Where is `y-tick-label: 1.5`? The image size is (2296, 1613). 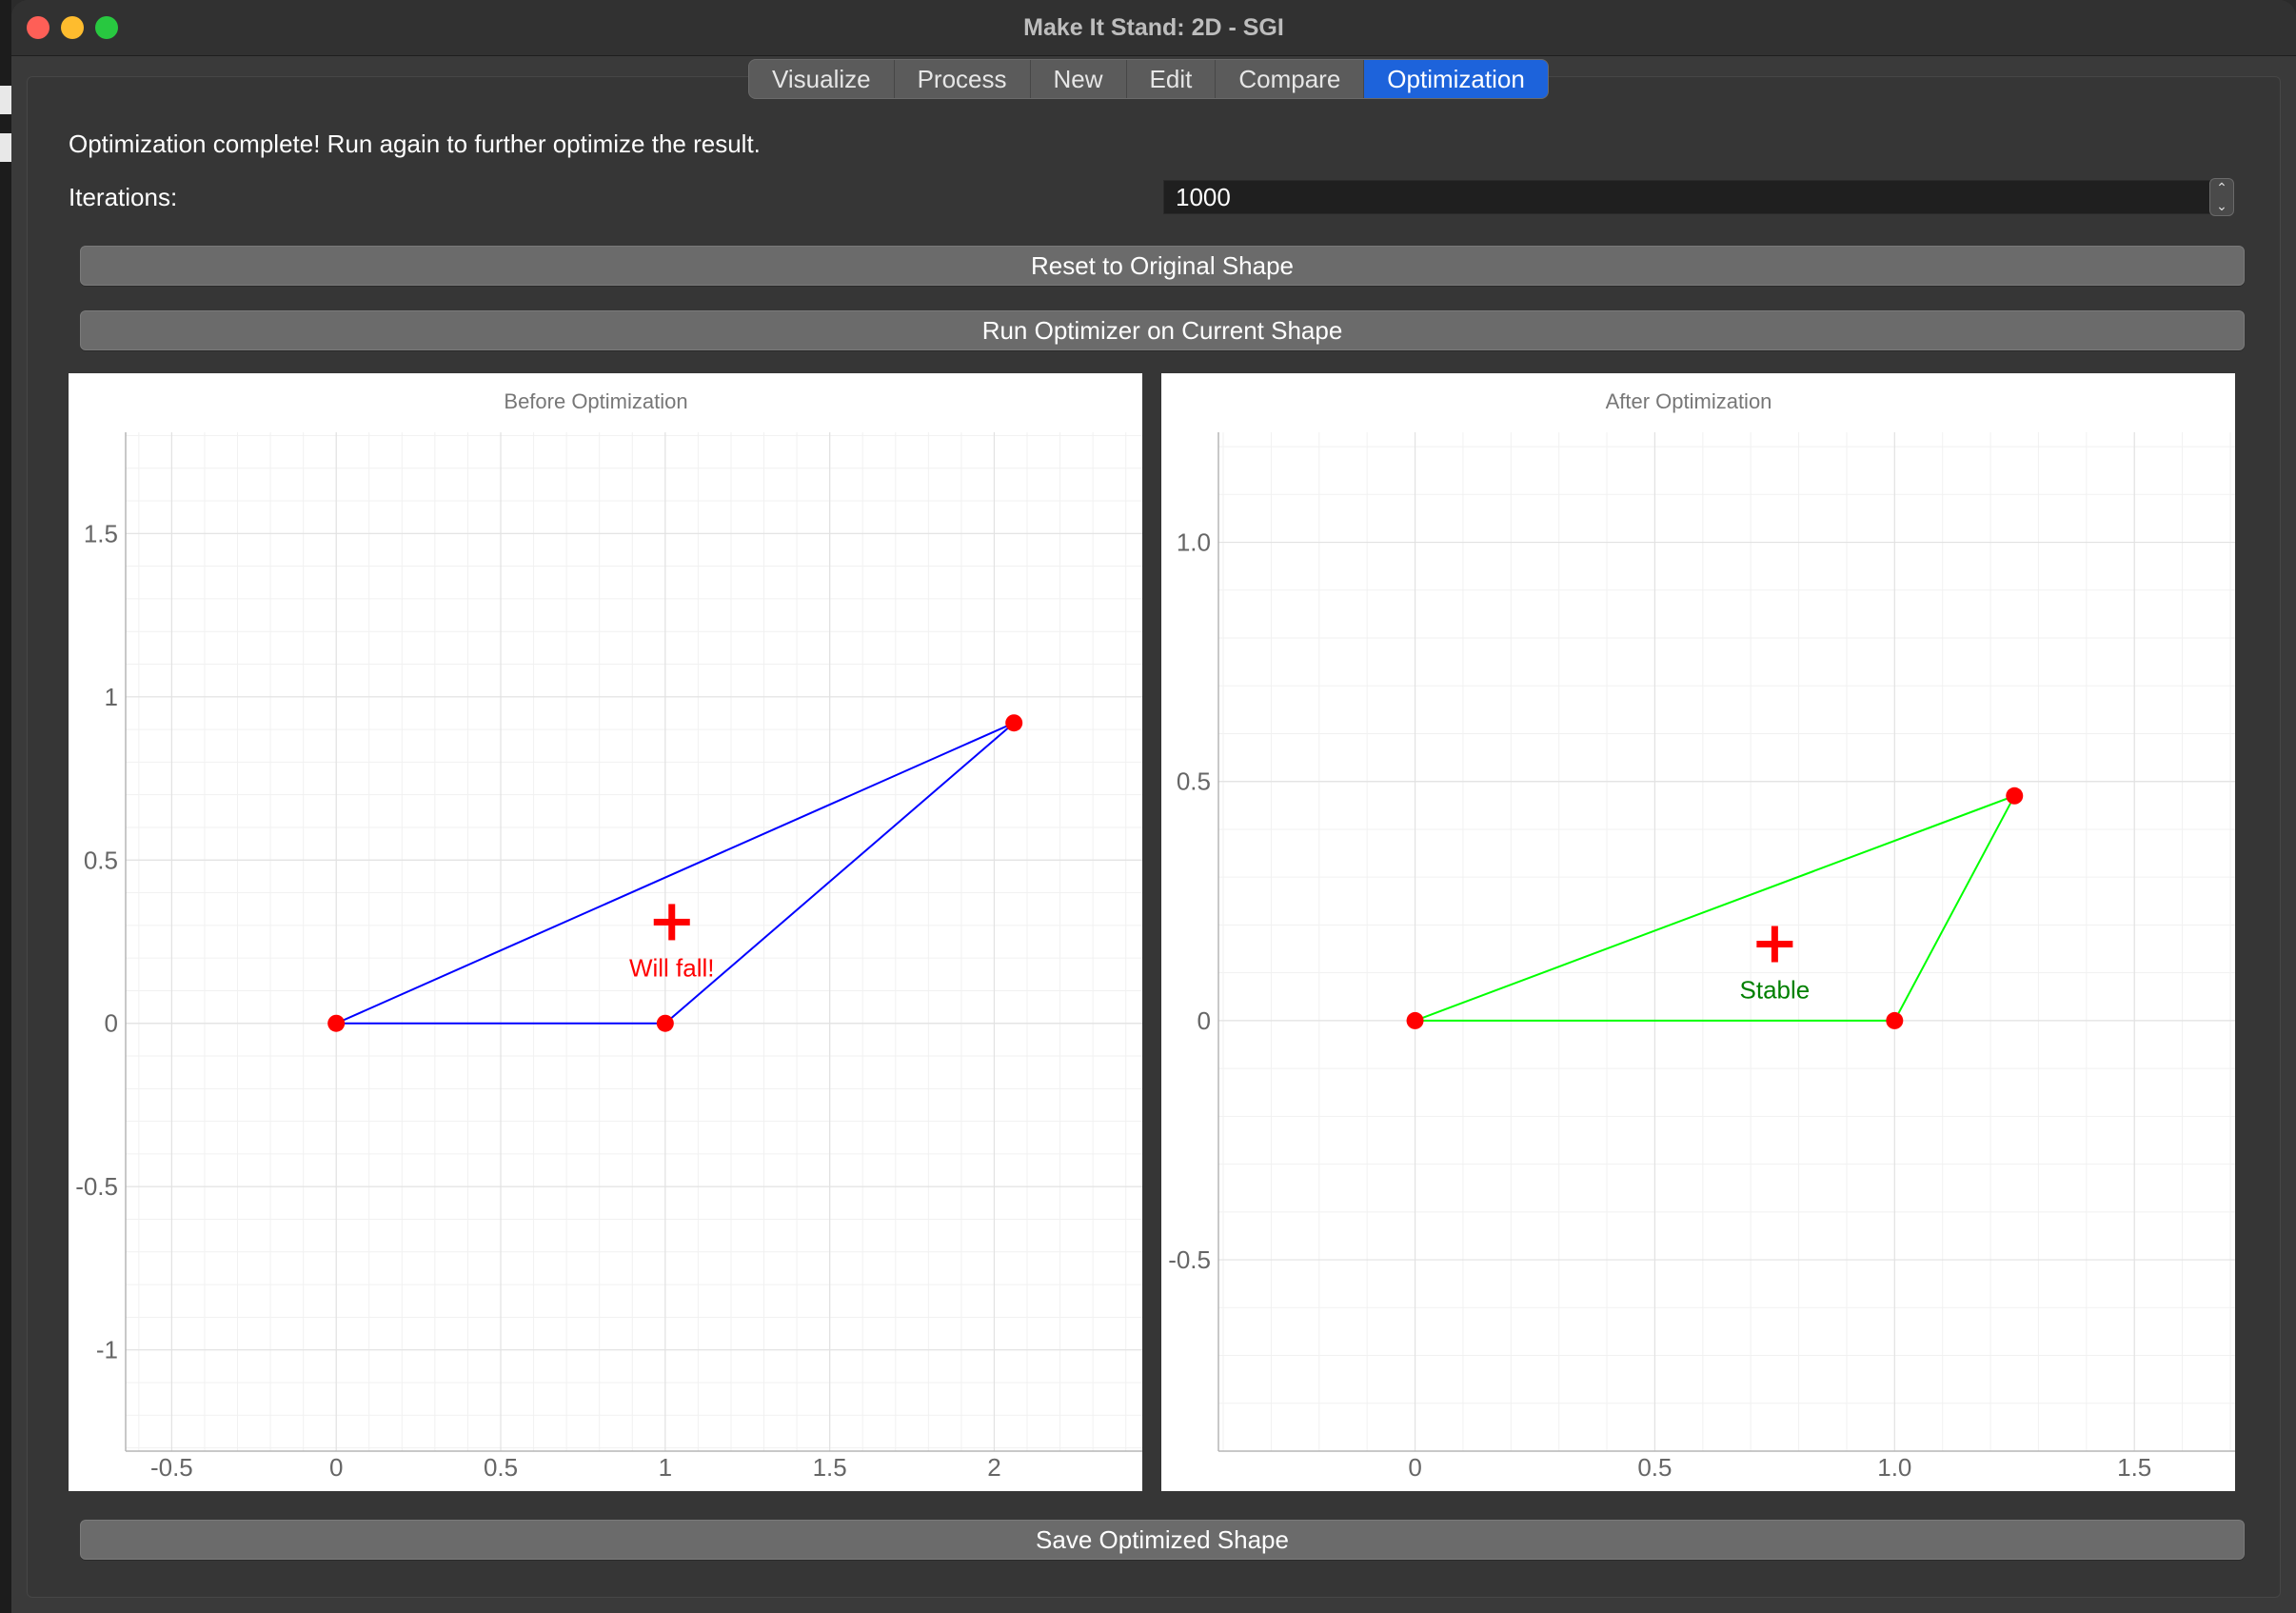
y-tick-label: 1.5 is located at coordinates (101, 533).